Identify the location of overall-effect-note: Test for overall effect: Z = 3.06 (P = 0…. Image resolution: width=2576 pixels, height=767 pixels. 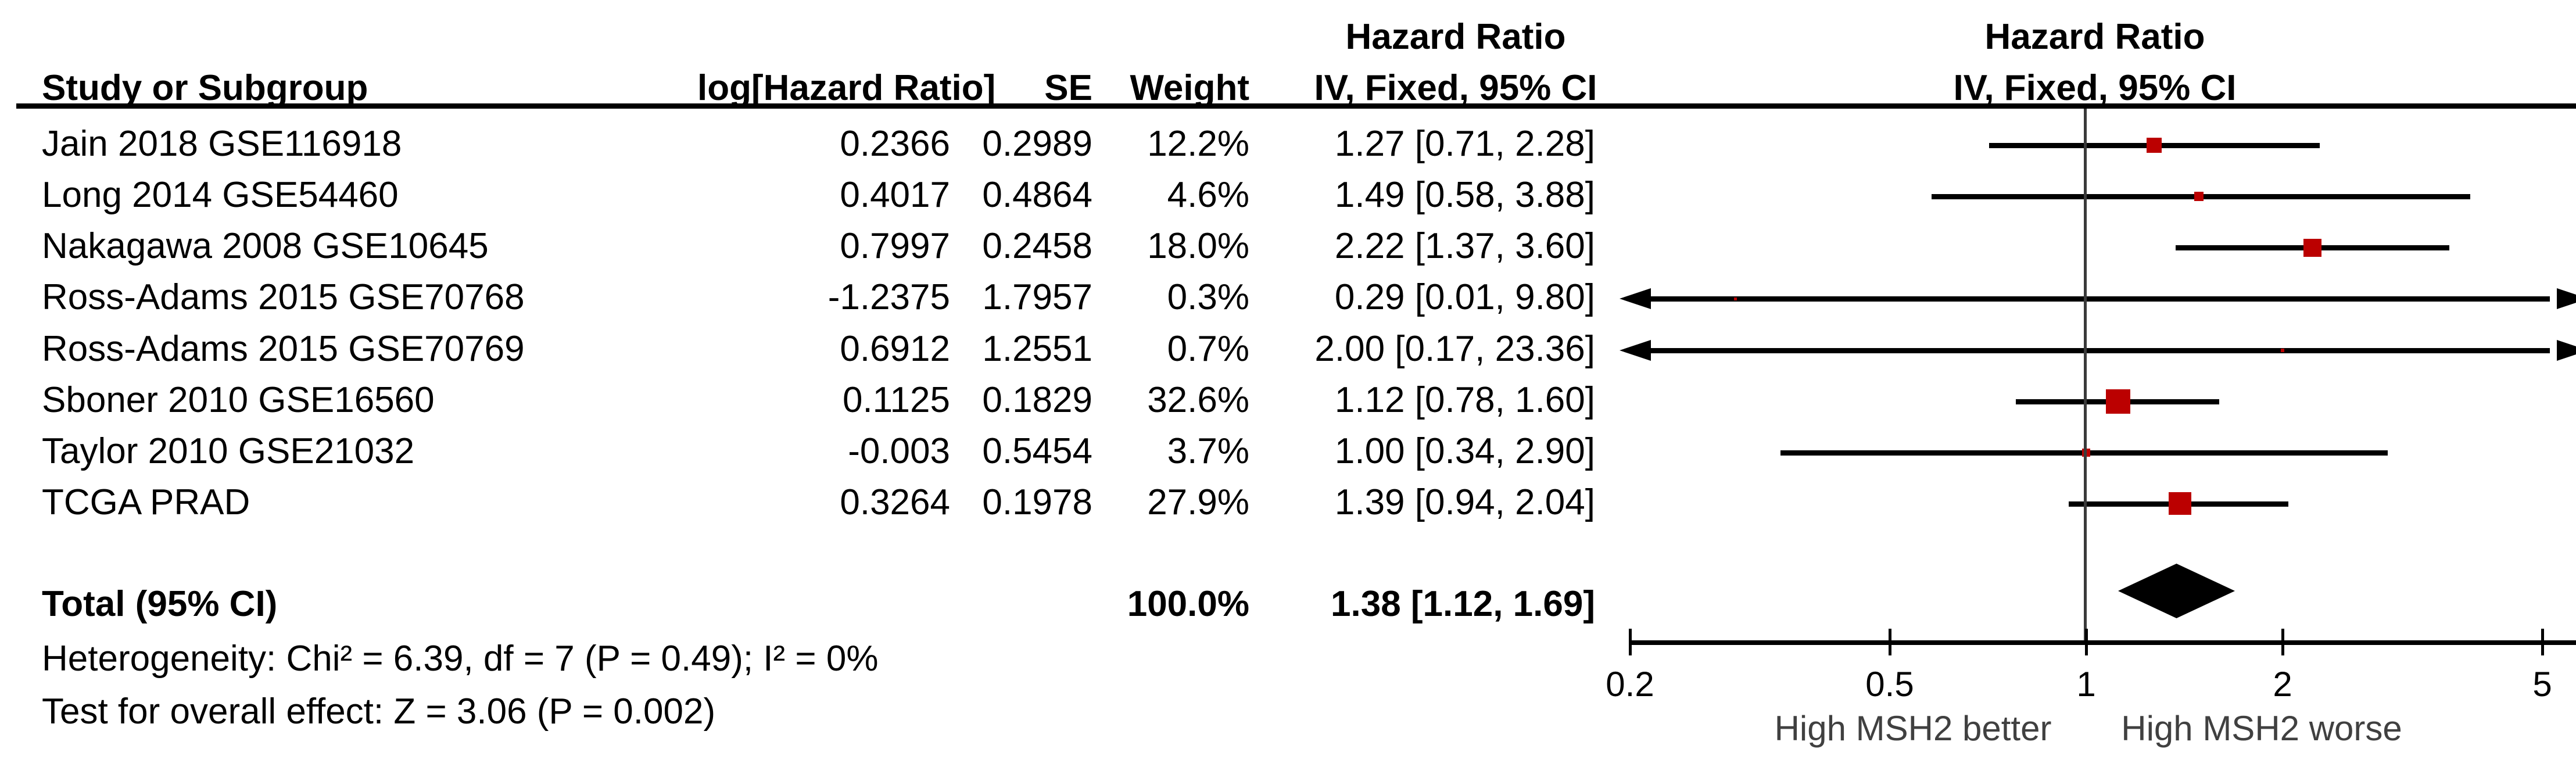
(379, 711).